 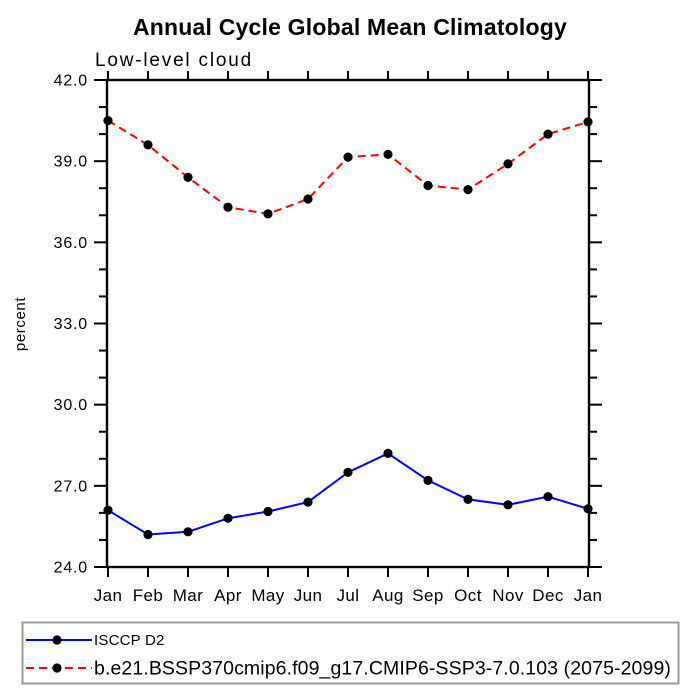 I want to click on y-tick-label: 42.0, so click(x=71, y=81).